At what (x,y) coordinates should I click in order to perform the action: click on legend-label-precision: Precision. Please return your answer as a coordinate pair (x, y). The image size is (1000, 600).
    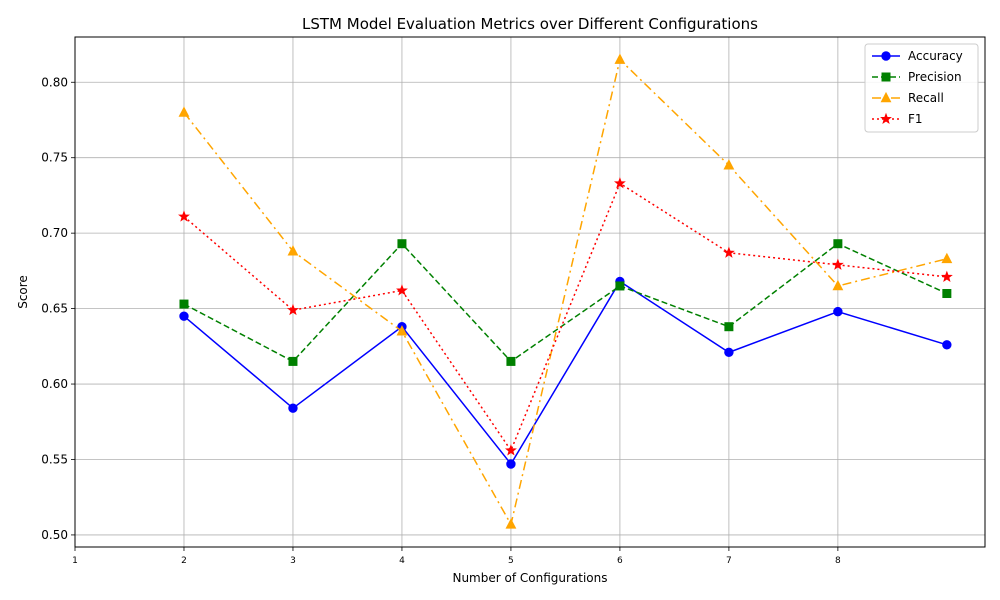
    Looking at the image, I should click on (935, 77).